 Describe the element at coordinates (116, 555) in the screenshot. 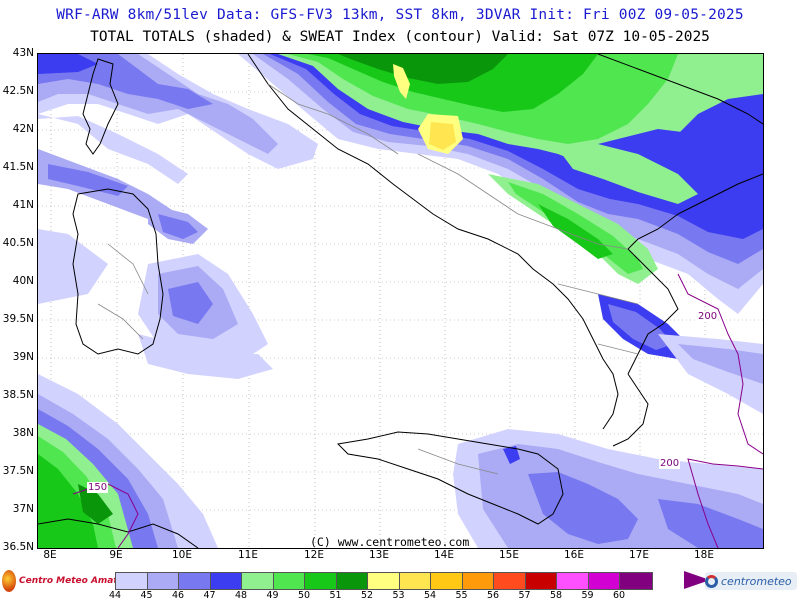

I see `lon-label: 9E` at that location.